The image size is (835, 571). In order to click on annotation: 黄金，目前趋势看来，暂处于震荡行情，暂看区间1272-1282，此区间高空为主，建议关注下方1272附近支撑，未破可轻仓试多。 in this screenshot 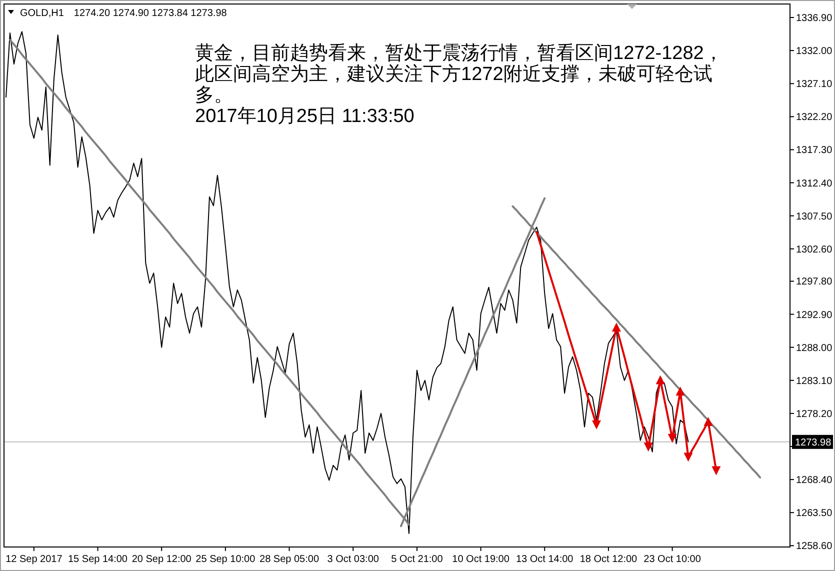, I will do `click(459, 74)`.